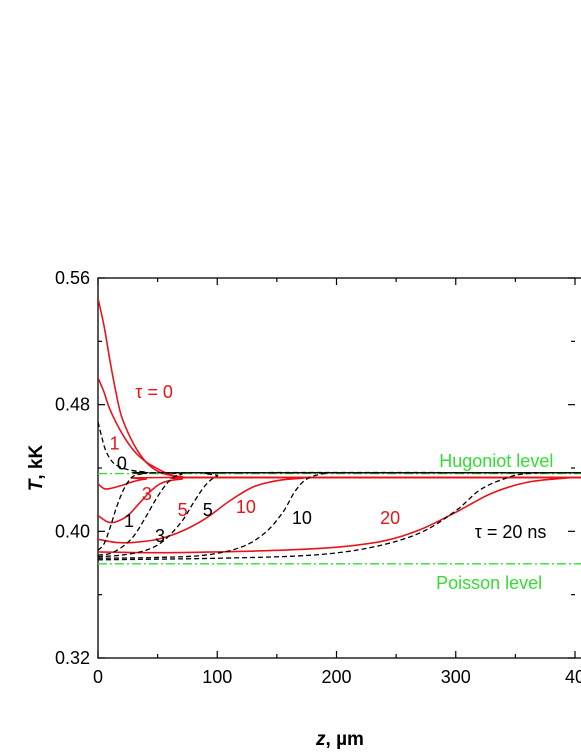 The image size is (581, 752). I want to click on x-tick-label: 200, so click(336, 677).